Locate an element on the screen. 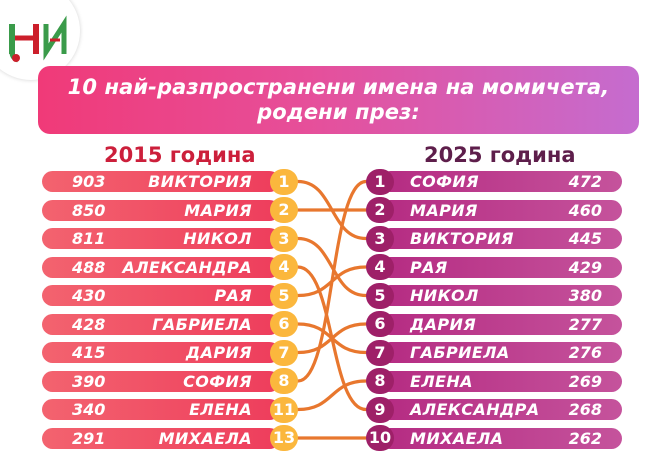 This screenshot has height=467, width=657. row-2015-1: 903 ВИКТОРИЯ is located at coordinates (161, 181).